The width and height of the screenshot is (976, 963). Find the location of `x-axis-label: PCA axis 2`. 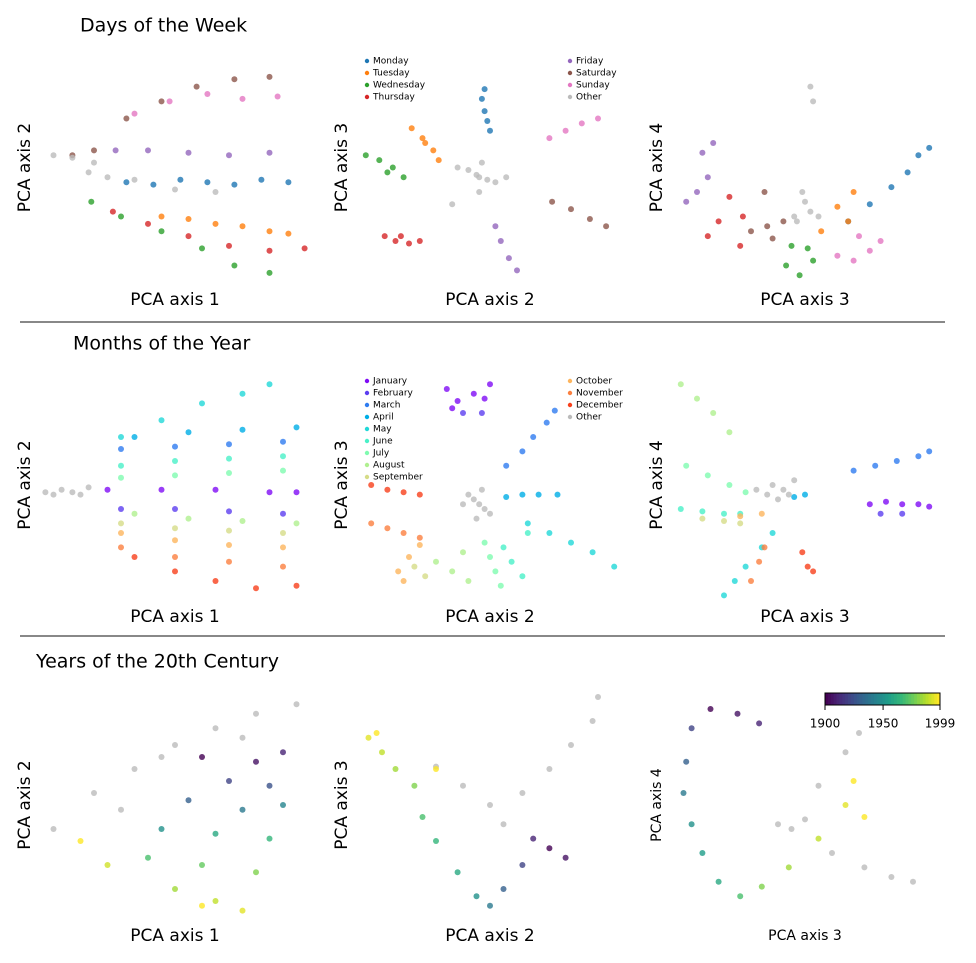

x-axis-label: PCA axis 2 is located at coordinates (489, 300).